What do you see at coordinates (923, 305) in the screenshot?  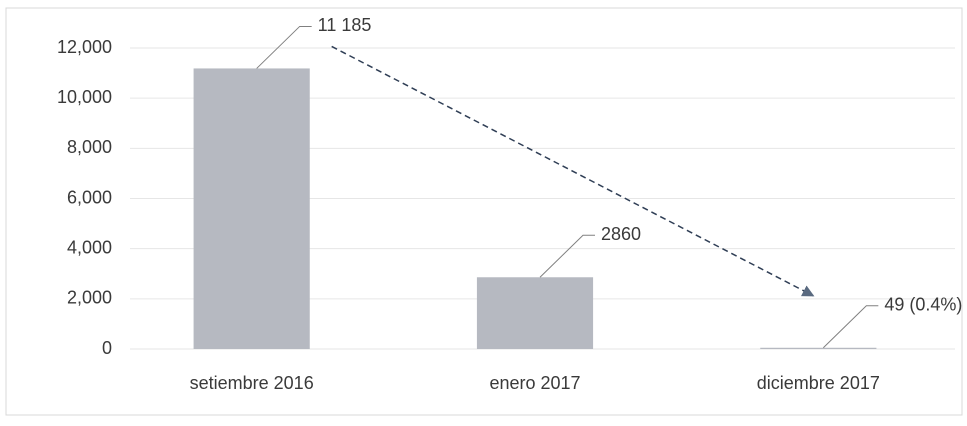 I see `value-label: 49 (0.4%)` at bounding box center [923, 305].